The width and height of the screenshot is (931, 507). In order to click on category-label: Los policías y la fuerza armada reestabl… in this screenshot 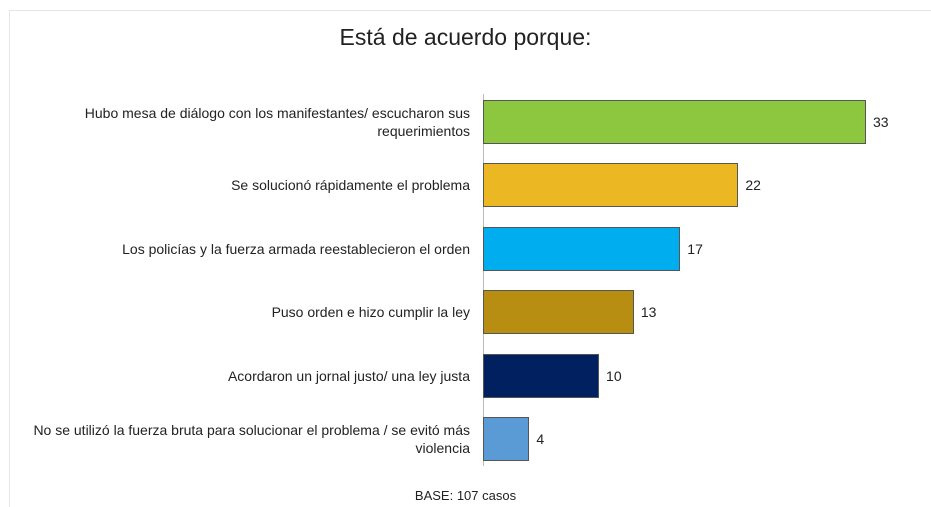, I will do `click(296, 248)`.